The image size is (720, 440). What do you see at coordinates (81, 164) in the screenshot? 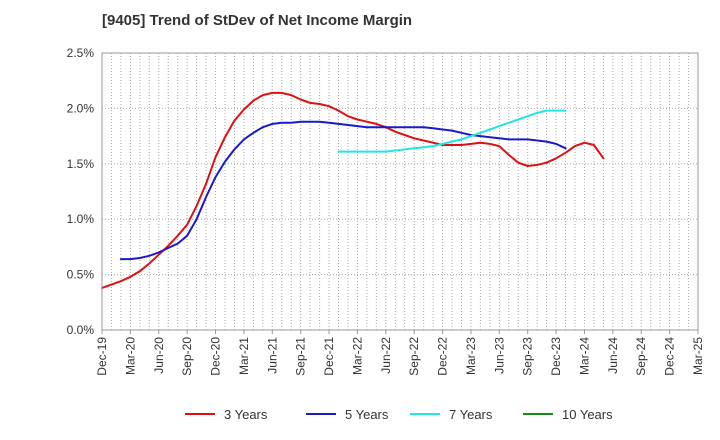
I see `y-tick-label: 1.5%` at bounding box center [81, 164].